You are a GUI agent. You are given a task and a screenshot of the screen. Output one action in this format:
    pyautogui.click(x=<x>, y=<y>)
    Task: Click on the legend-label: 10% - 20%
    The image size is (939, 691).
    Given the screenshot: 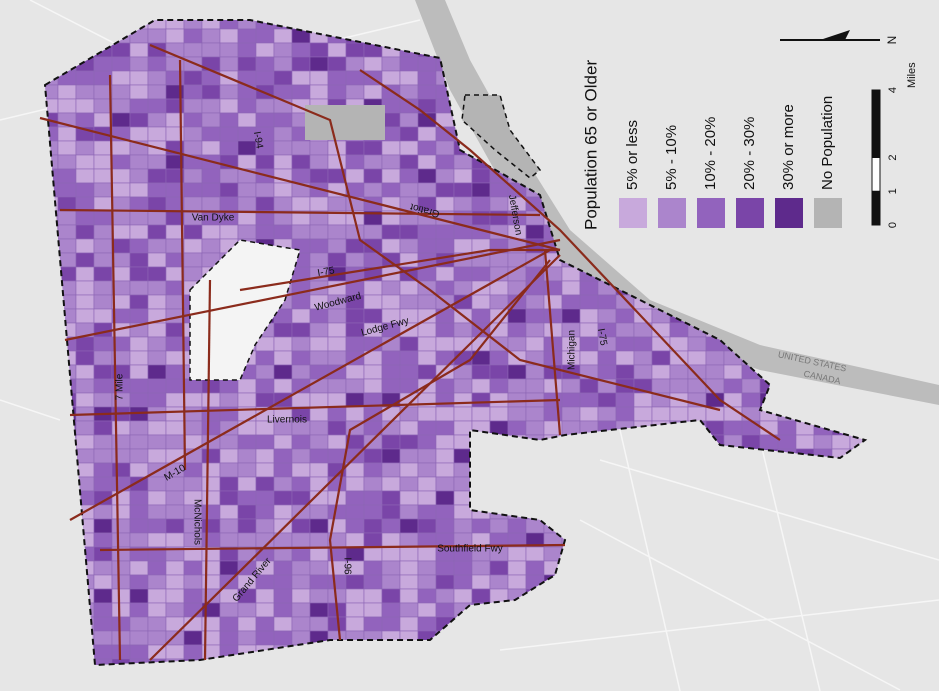 What is the action you would take?
    pyautogui.click(x=710, y=153)
    